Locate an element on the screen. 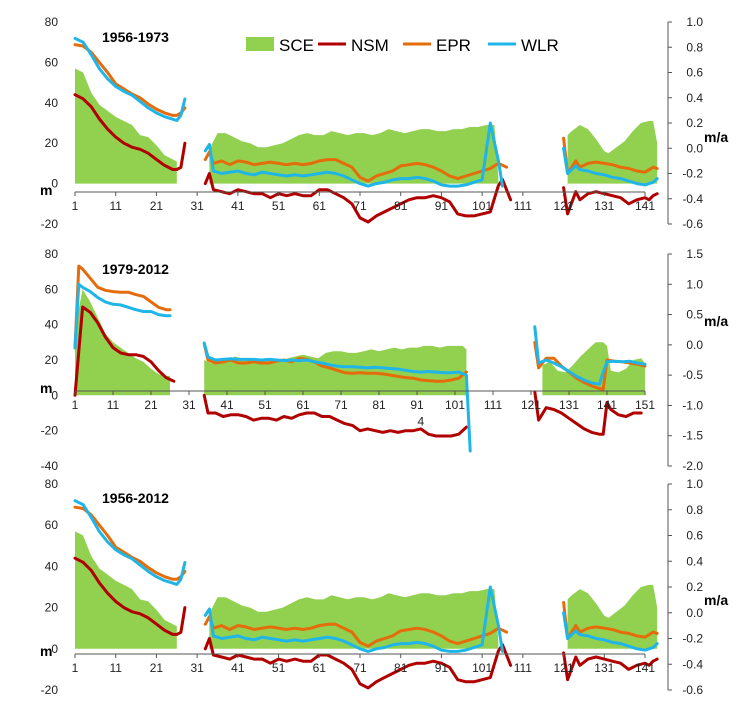  left-unit-label: m is located at coordinates (46, 388).